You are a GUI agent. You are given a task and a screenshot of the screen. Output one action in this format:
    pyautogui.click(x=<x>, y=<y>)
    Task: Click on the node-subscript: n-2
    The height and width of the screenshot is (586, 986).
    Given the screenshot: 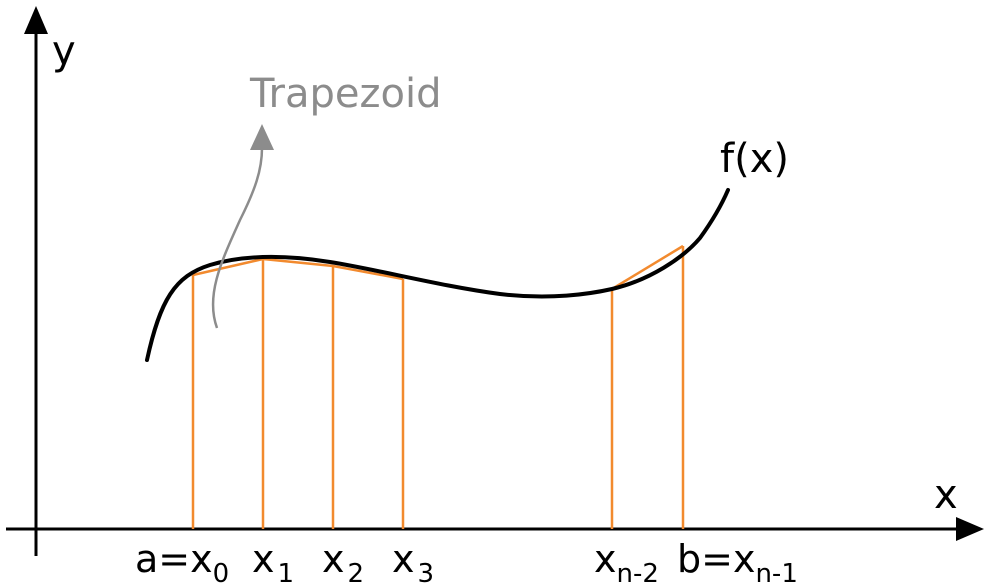 What is the action you would take?
    pyautogui.click(x=638, y=572)
    